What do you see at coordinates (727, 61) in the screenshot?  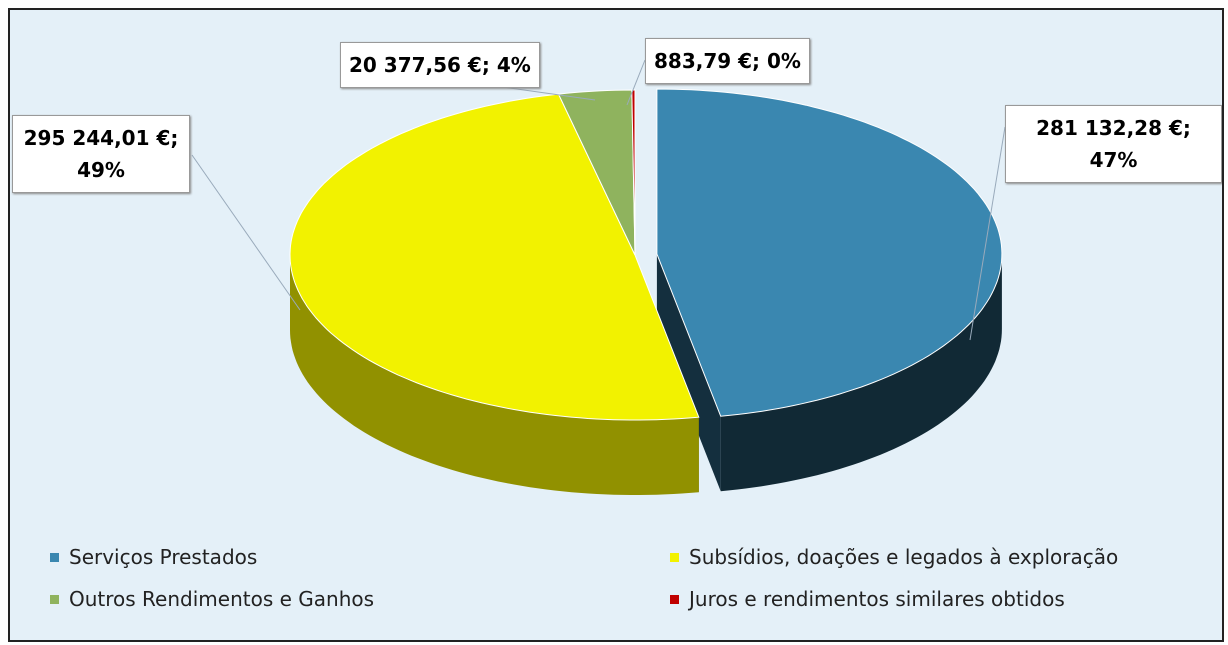 I see `data-label: 883,79 €; 0%` at bounding box center [727, 61].